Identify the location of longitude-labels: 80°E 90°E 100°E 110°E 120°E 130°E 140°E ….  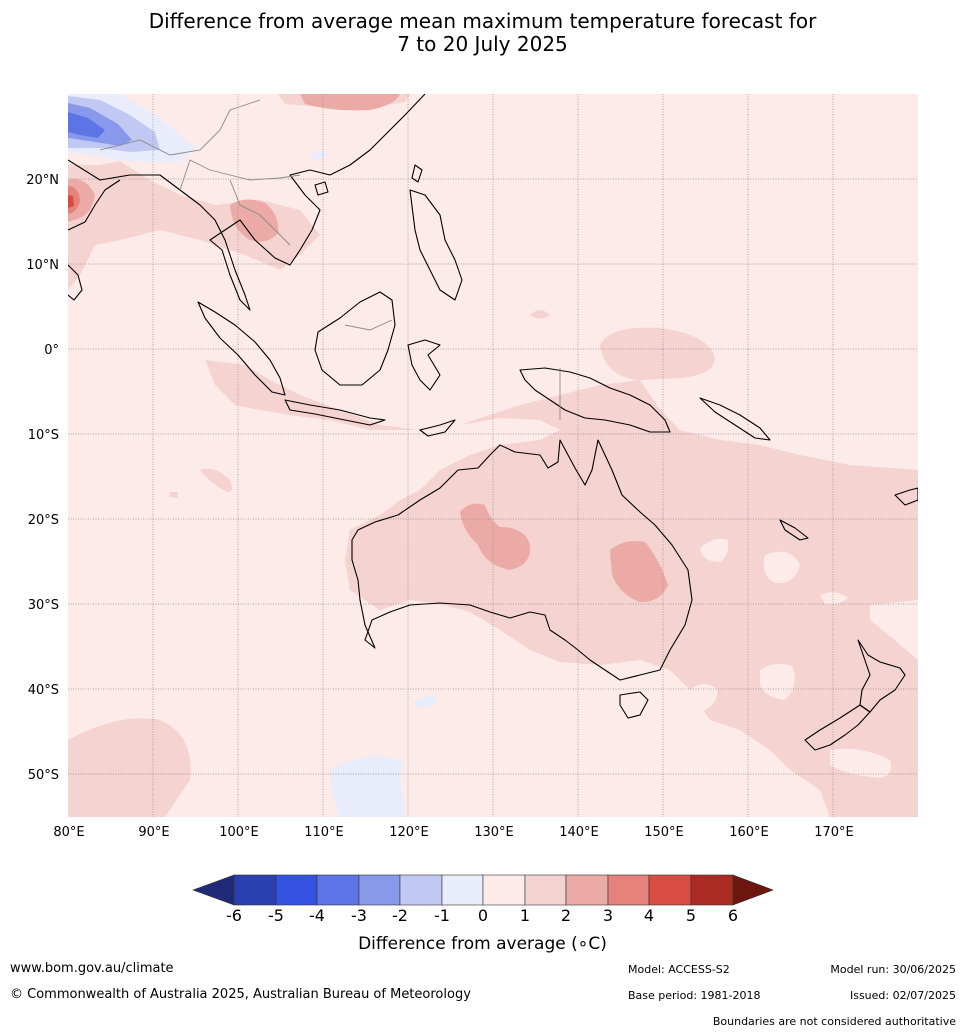
(453, 832).